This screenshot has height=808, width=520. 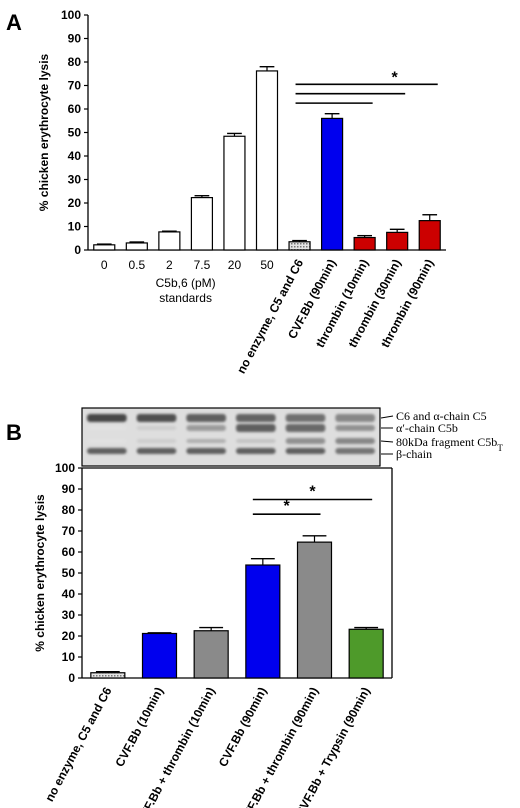 What do you see at coordinates (395, 77) in the screenshot?
I see `significance-star-a: *` at bounding box center [395, 77].